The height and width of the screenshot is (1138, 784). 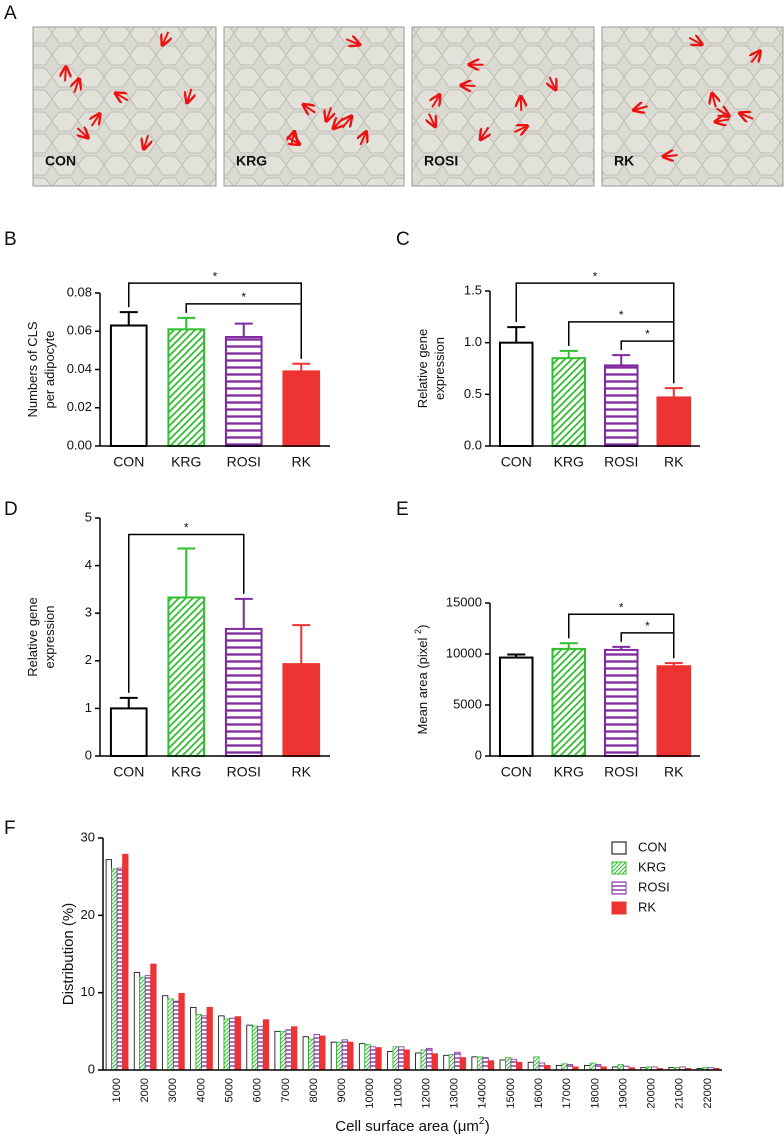 I want to click on image-label: ROSI, so click(x=441, y=161).